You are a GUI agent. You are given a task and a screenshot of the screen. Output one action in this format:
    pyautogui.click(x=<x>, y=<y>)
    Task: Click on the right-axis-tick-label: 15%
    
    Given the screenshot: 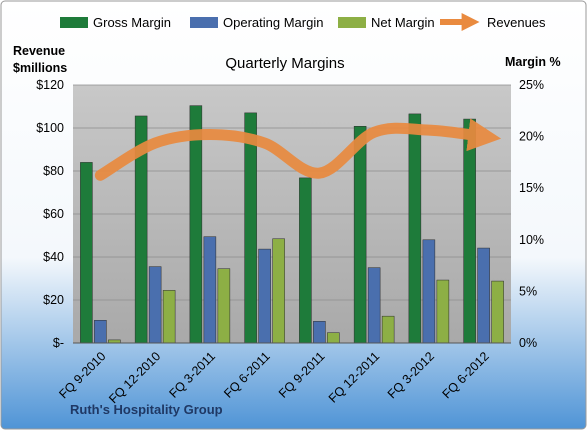 What is the action you would take?
    pyautogui.click(x=531, y=188)
    